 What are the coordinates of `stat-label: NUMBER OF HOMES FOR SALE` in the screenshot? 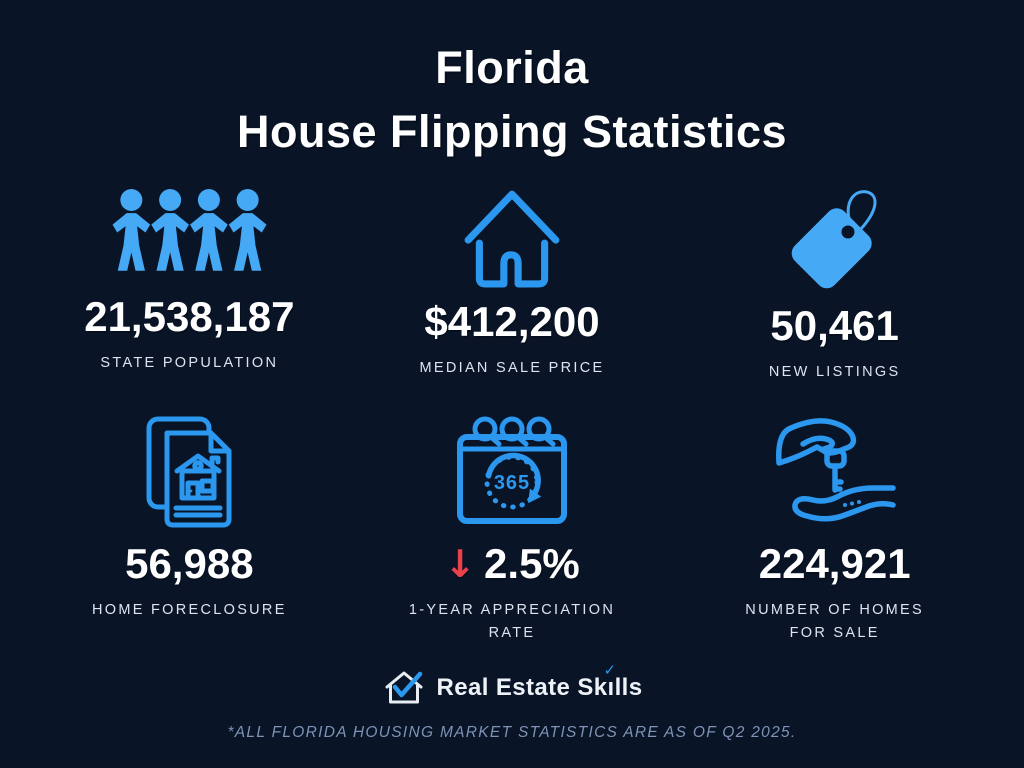 It's located at (834, 622).